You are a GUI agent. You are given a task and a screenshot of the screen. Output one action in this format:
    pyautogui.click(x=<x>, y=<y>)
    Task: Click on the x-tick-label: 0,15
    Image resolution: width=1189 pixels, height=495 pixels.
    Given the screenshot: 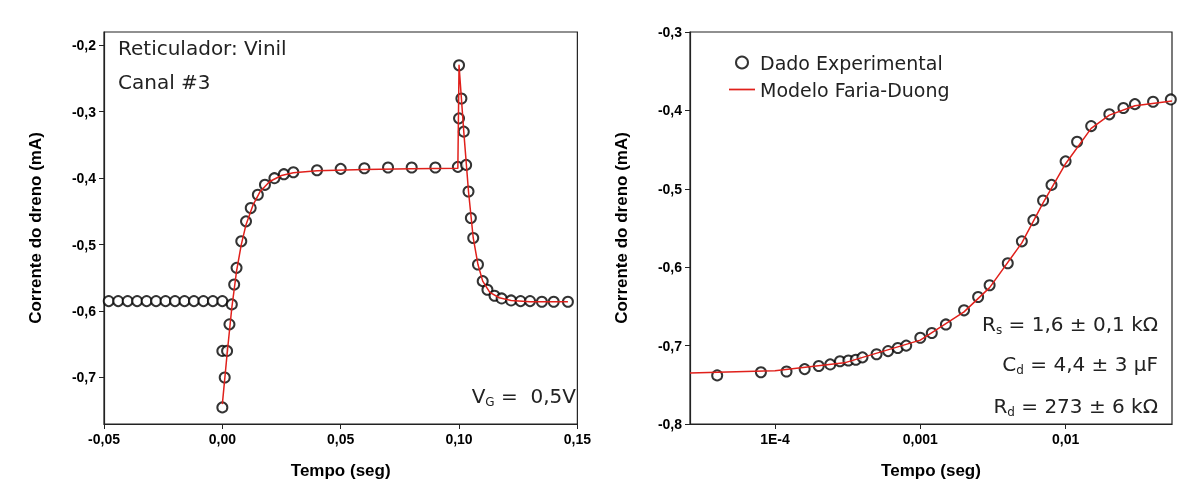 What is the action you would take?
    pyautogui.click(x=577, y=439)
    